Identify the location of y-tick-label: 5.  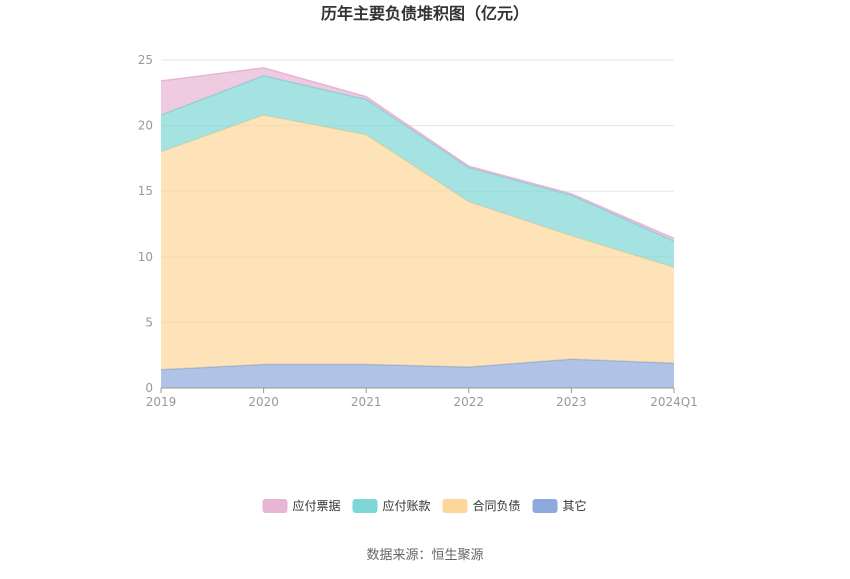
(149, 322).